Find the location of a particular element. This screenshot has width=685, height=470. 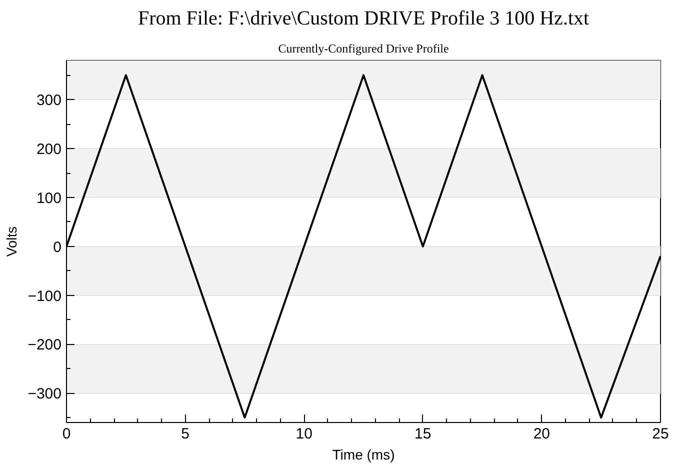

chart-subtitle: Currently-Configured Drive Profile is located at coordinates (363, 49).